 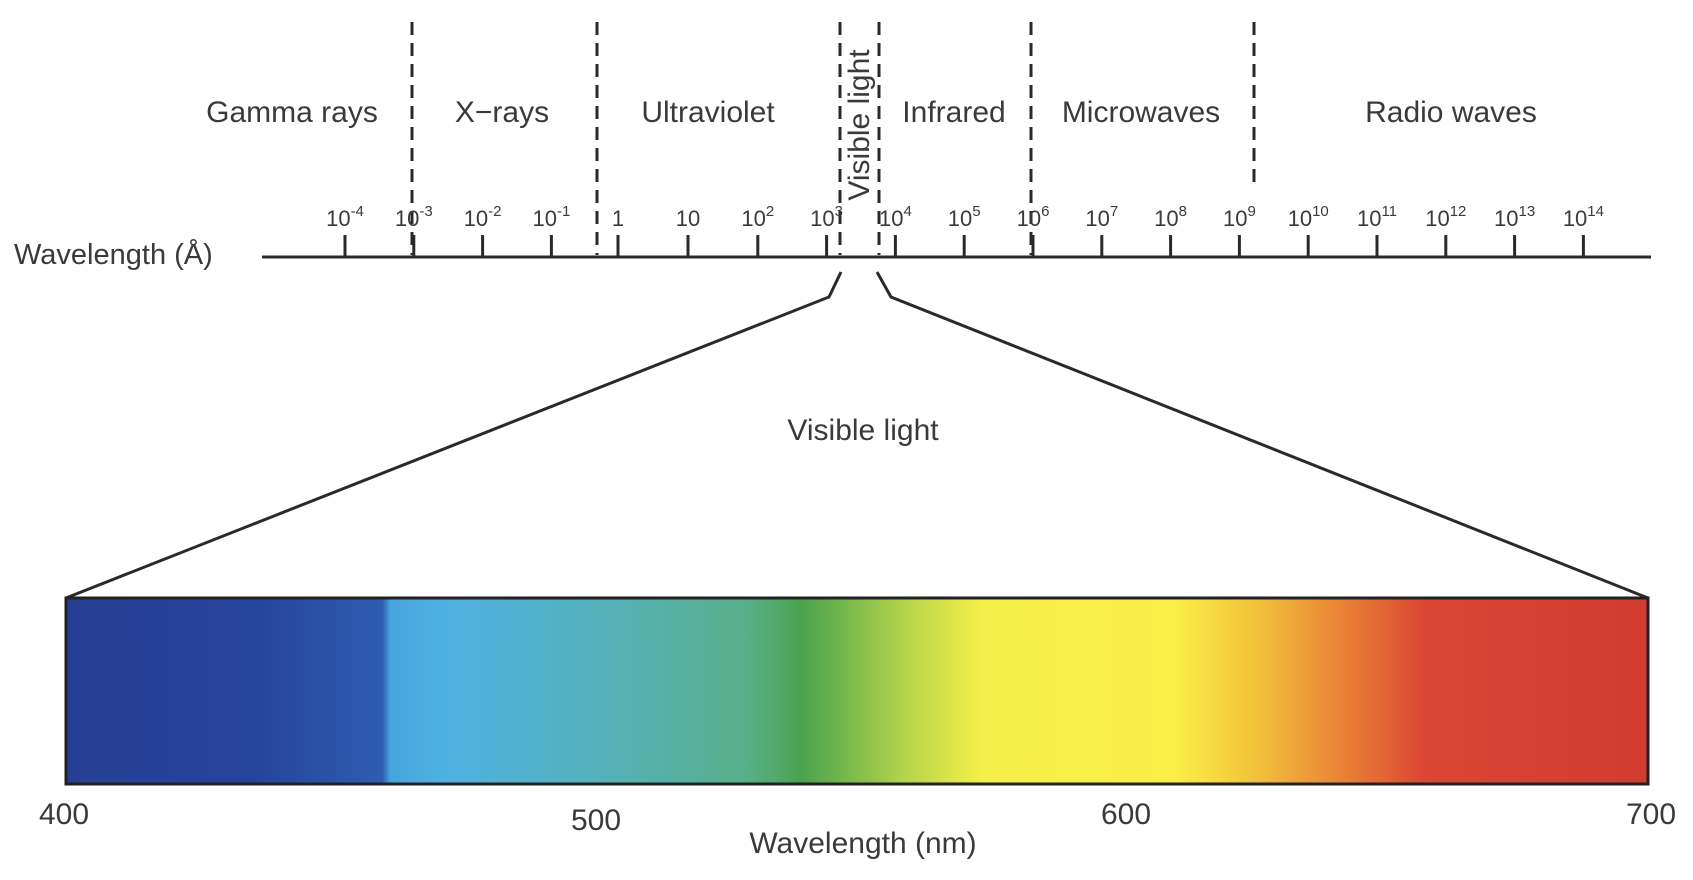 What do you see at coordinates (688, 218) in the screenshot?
I see `tick-label-5: 10` at bounding box center [688, 218].